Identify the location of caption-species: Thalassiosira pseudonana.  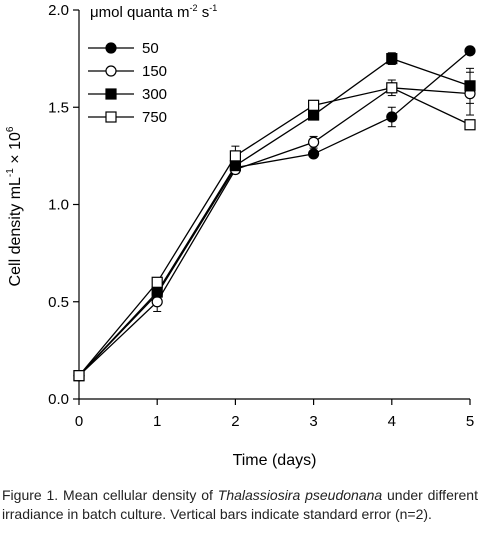
(300, 495).